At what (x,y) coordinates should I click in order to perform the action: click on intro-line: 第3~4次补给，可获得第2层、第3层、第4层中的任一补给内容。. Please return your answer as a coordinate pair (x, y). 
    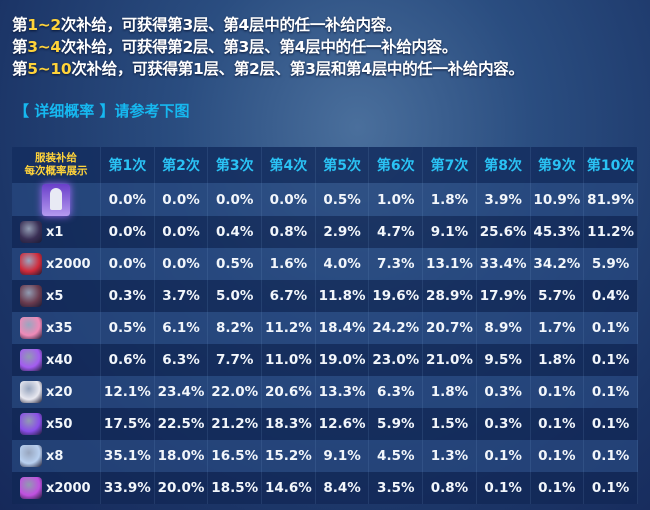
    Looking at the image, I should click on (235, 47).